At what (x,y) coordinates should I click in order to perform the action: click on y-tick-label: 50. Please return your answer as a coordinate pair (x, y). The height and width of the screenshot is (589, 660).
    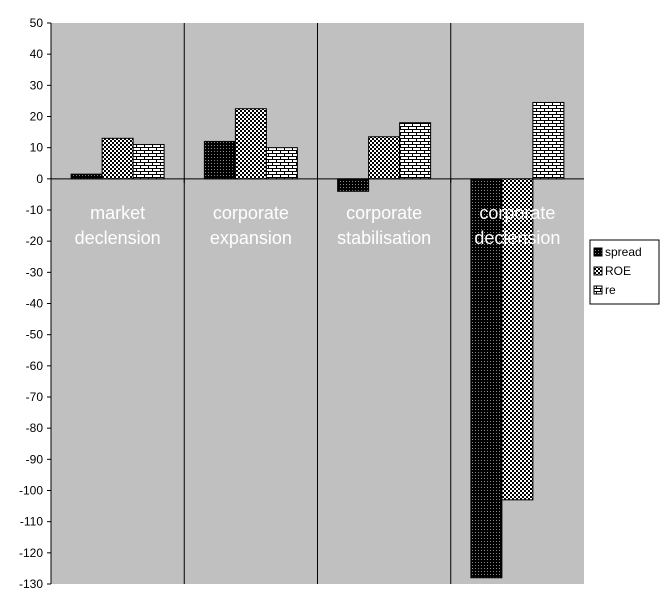
    Looking at the image, I should click on (37, 23).